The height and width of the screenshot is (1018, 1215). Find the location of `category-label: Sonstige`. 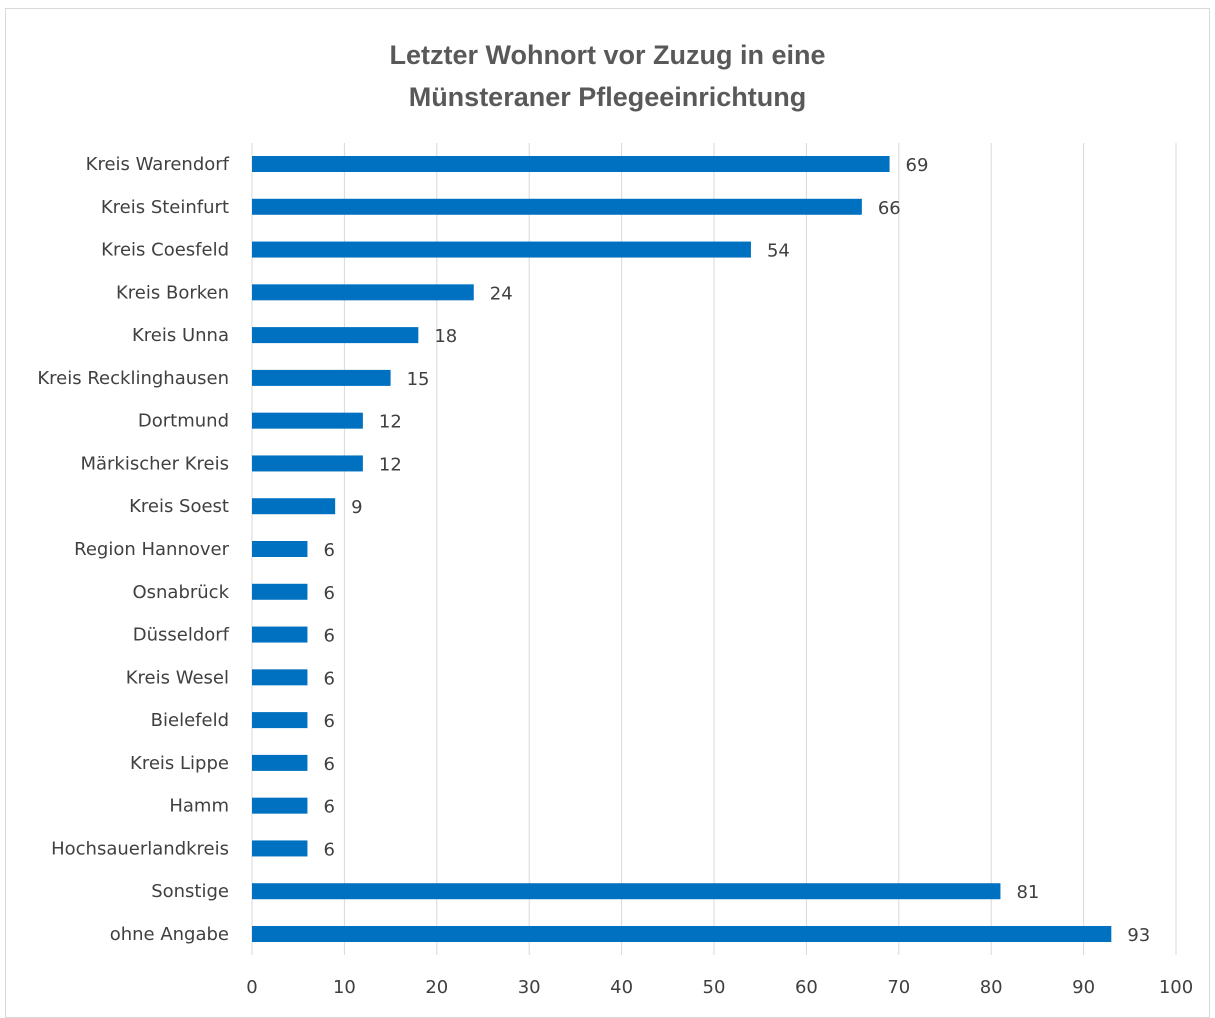

category-label: Sonstige is located at coordinates (190, 891).